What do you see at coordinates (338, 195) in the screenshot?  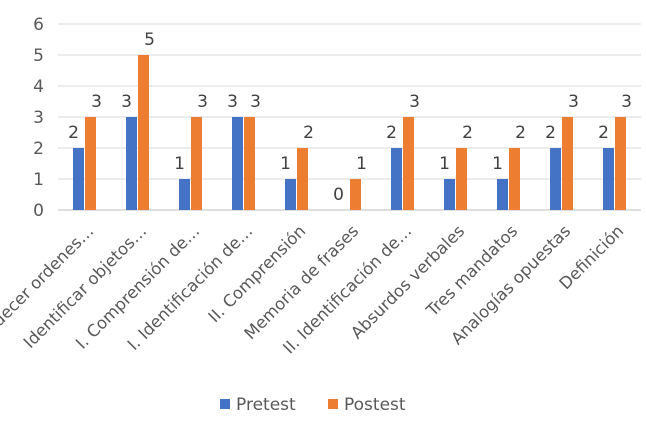 I see `data-label-pretest: 0` at bounding box center [338, 195].